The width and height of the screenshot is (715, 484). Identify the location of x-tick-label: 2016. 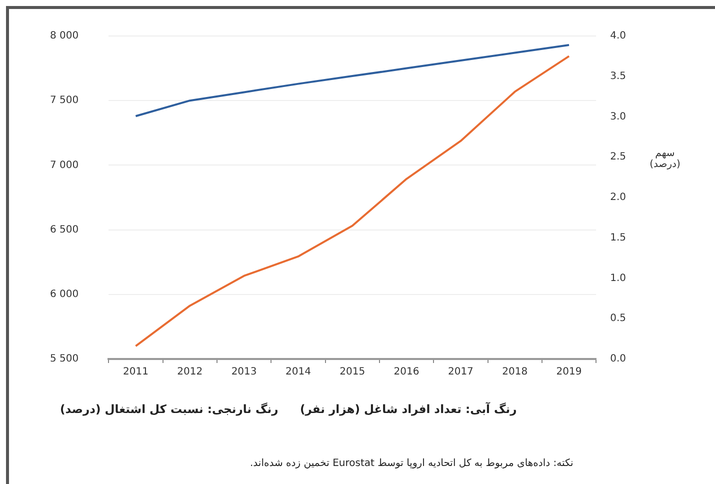
(407, 372).